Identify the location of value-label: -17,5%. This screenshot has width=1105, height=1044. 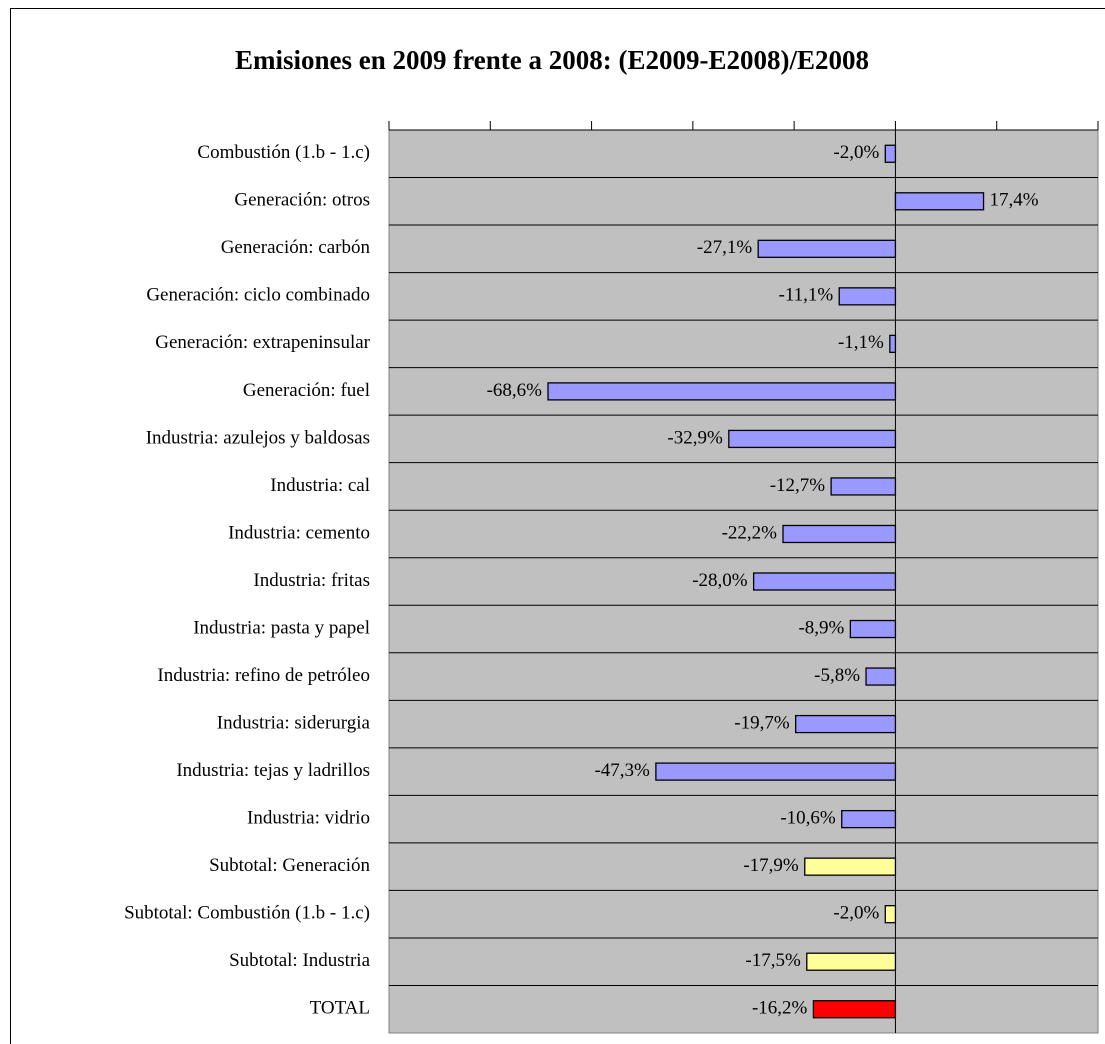
(773, 960).